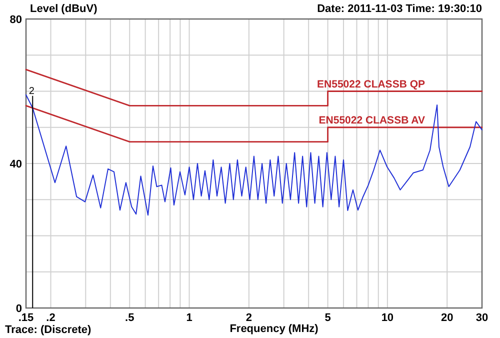  I want to click on x-tick-label: .5, so click(129, 318).